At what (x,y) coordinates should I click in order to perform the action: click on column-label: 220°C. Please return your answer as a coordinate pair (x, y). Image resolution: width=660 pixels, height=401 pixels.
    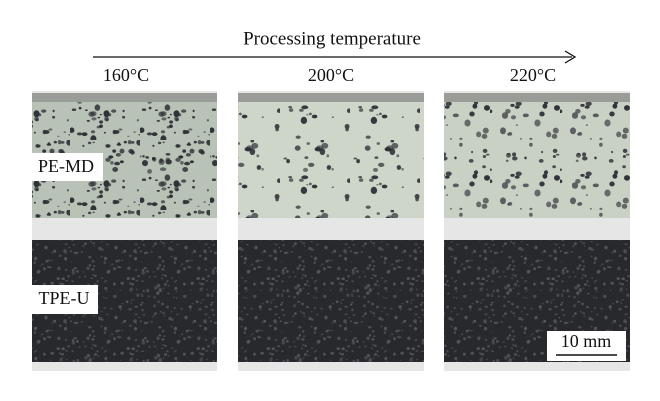
    Looking at the image, I should click on (533, 75).